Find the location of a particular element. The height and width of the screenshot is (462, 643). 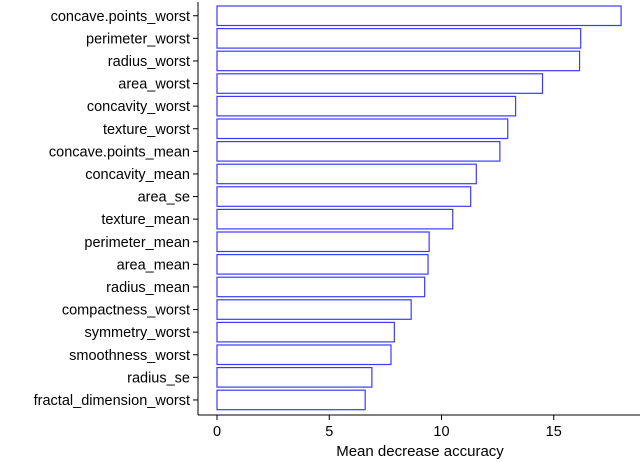

y-tick-label: texture_mean is located at coordinates (145, 220).